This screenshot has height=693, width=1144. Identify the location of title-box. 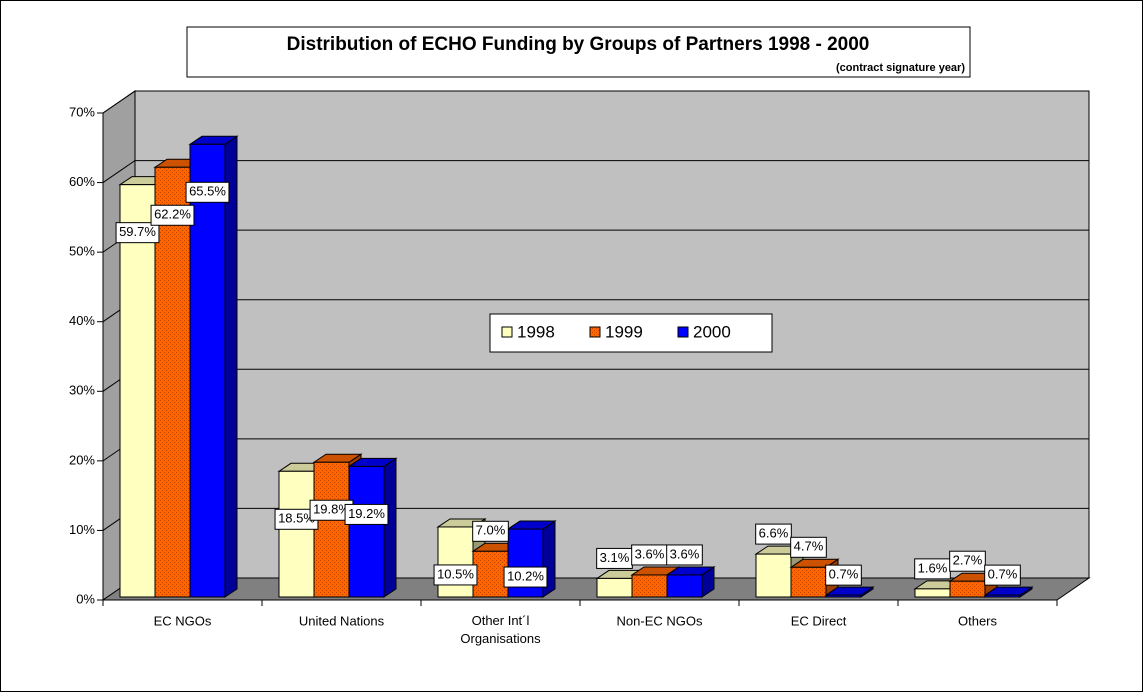
(578, 52).